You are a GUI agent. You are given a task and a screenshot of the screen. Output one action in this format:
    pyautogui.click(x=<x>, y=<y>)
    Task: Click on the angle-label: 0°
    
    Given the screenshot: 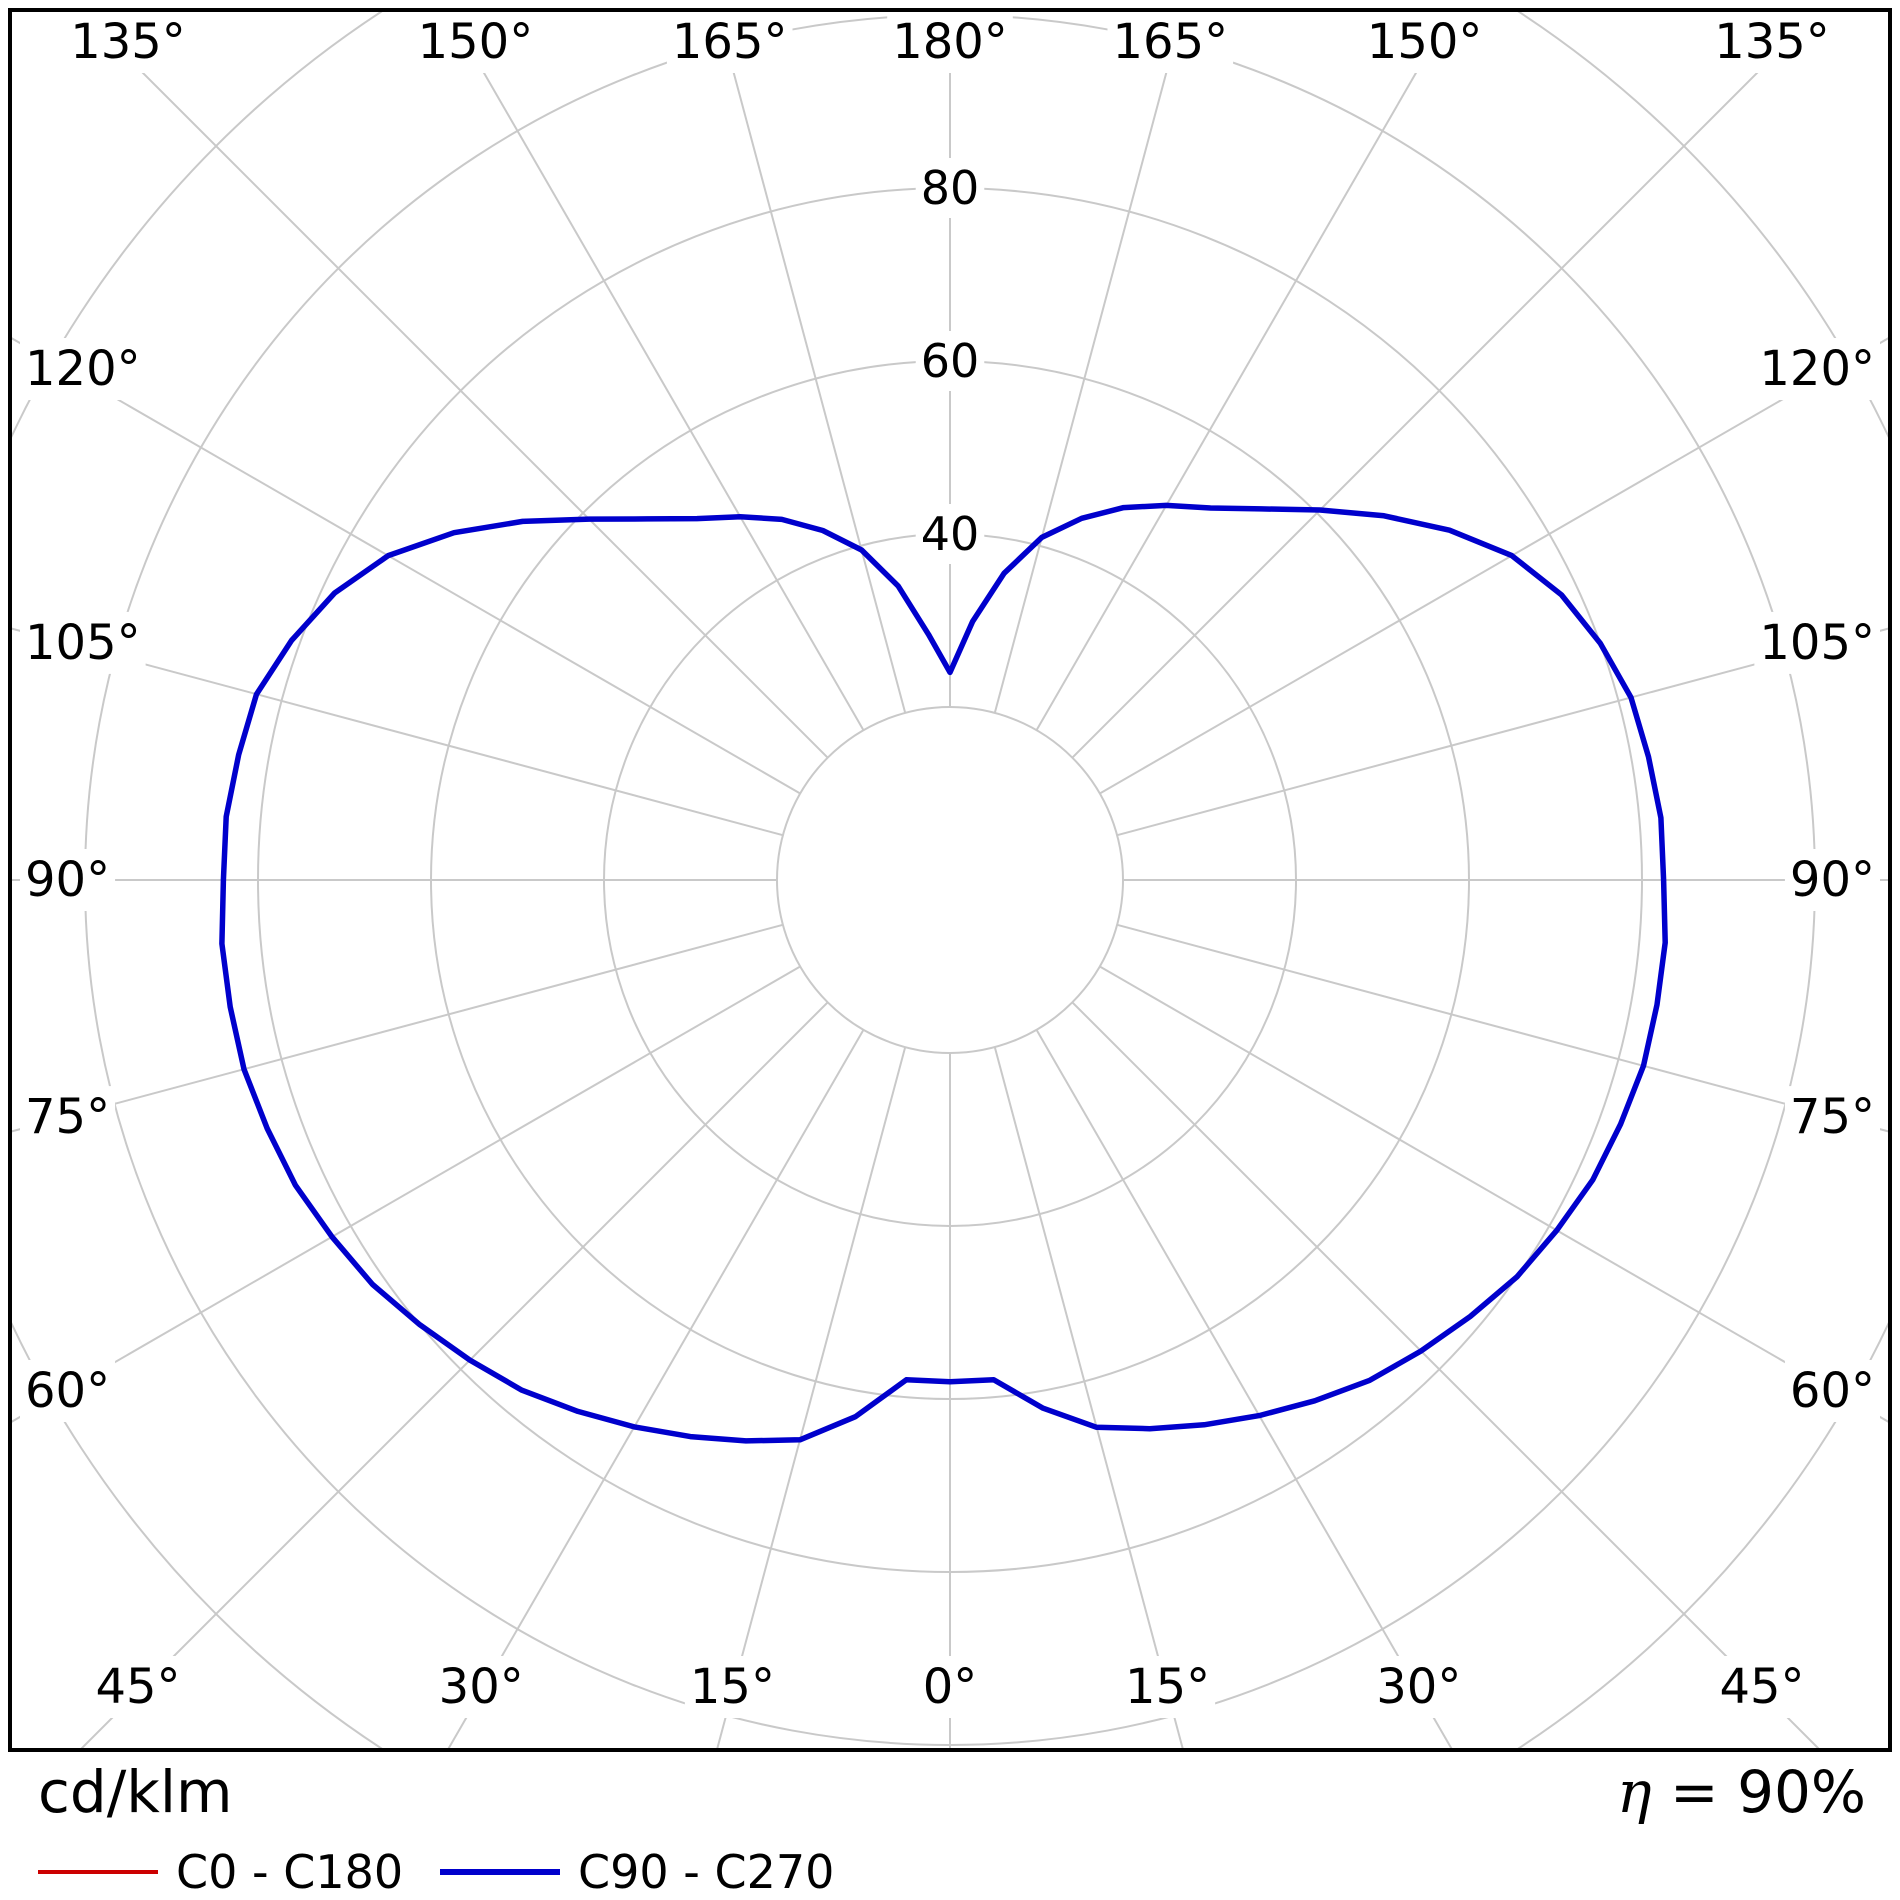 What is the action you would take?
    pyautogui.click(x=950, y=1687)
    